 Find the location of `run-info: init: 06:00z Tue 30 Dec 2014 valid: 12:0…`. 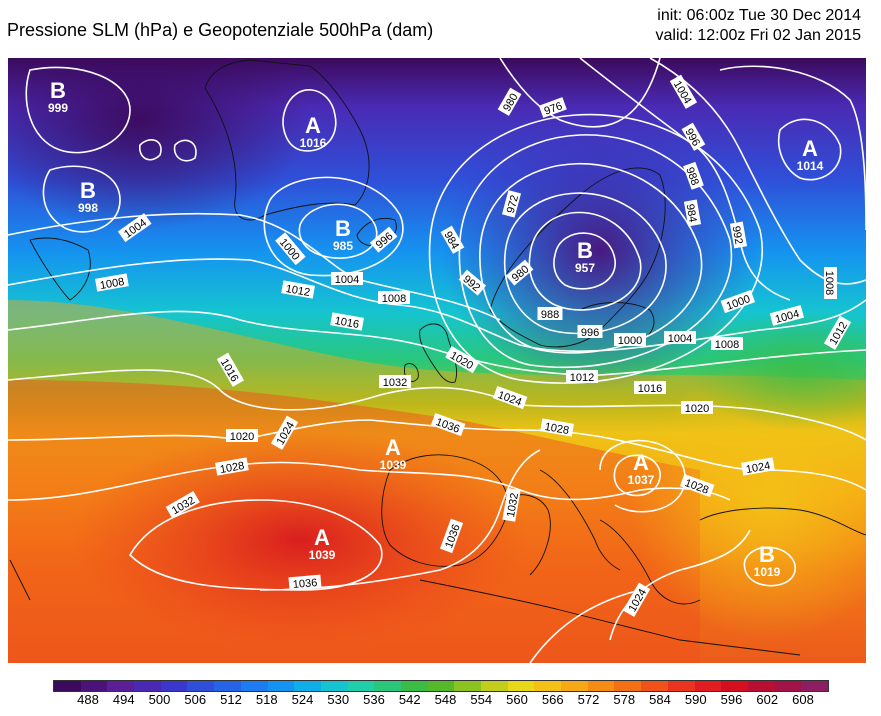

run-info: init: 06:00z Tue 30 Dec 2014 valid: 12:0… is located at coordinates (758, 26).